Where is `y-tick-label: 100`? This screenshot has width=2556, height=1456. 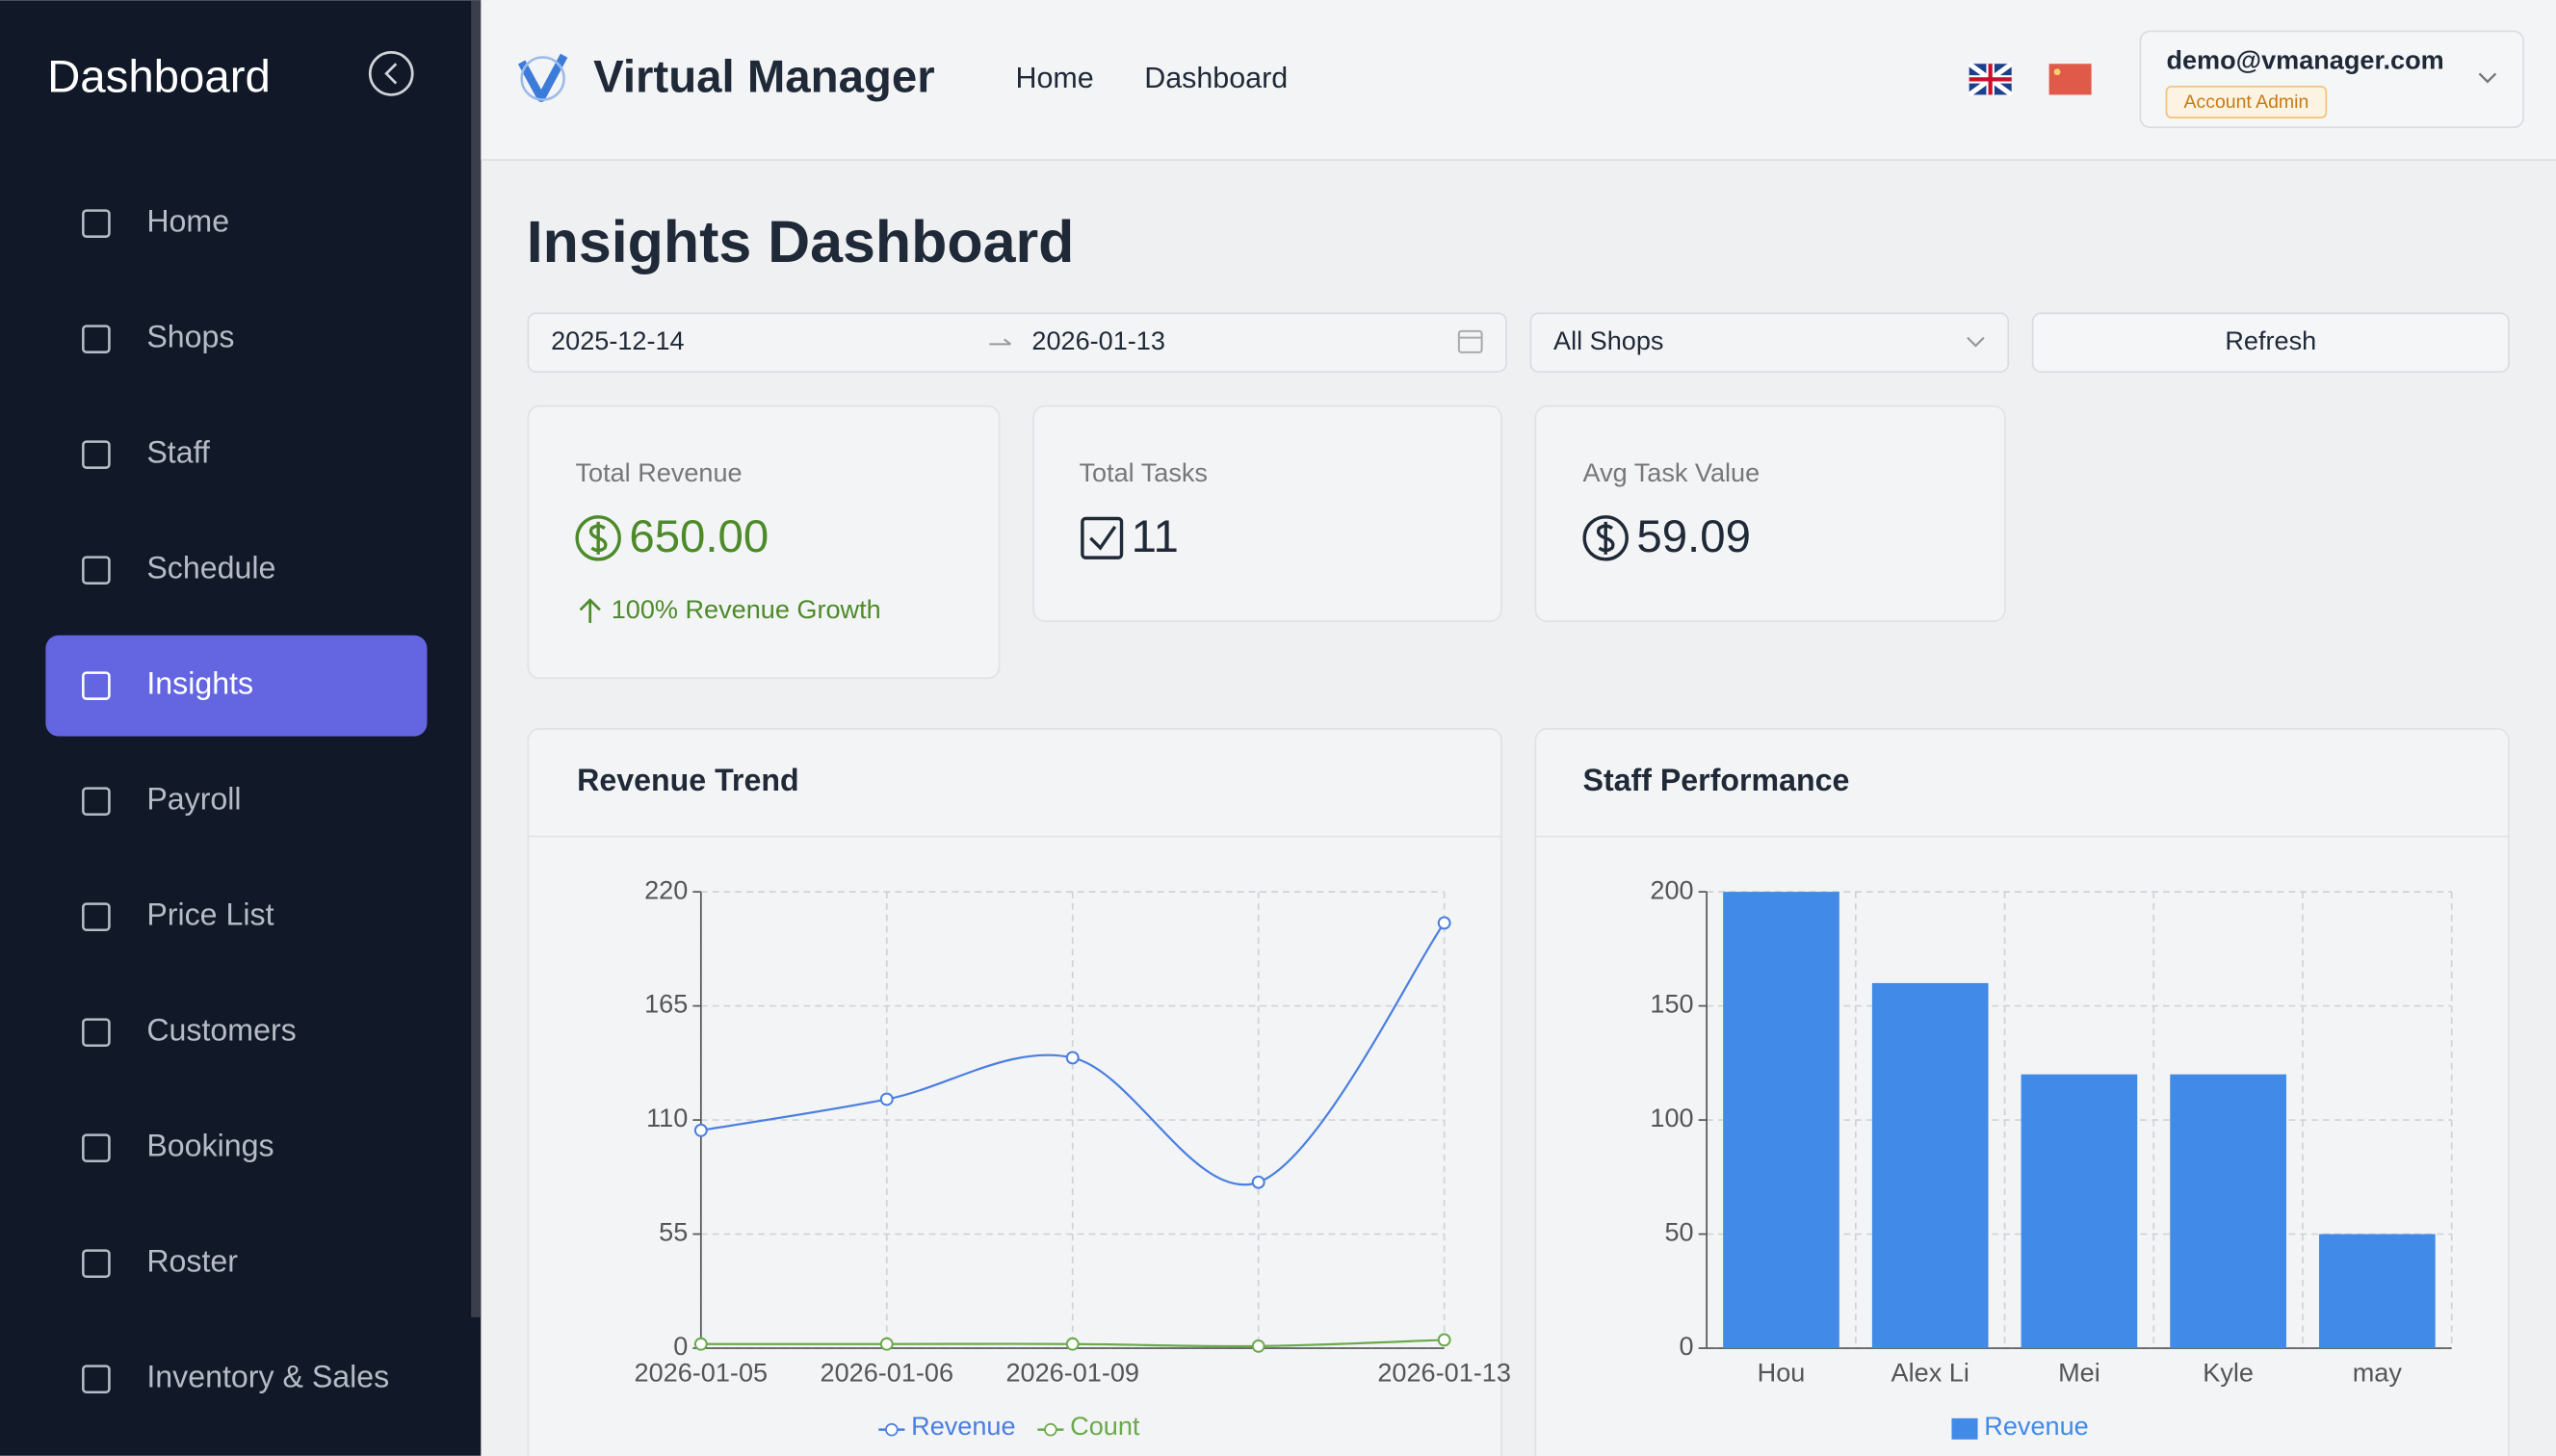 y-tick-label: 100 is located at coordinates (1671, 1117).